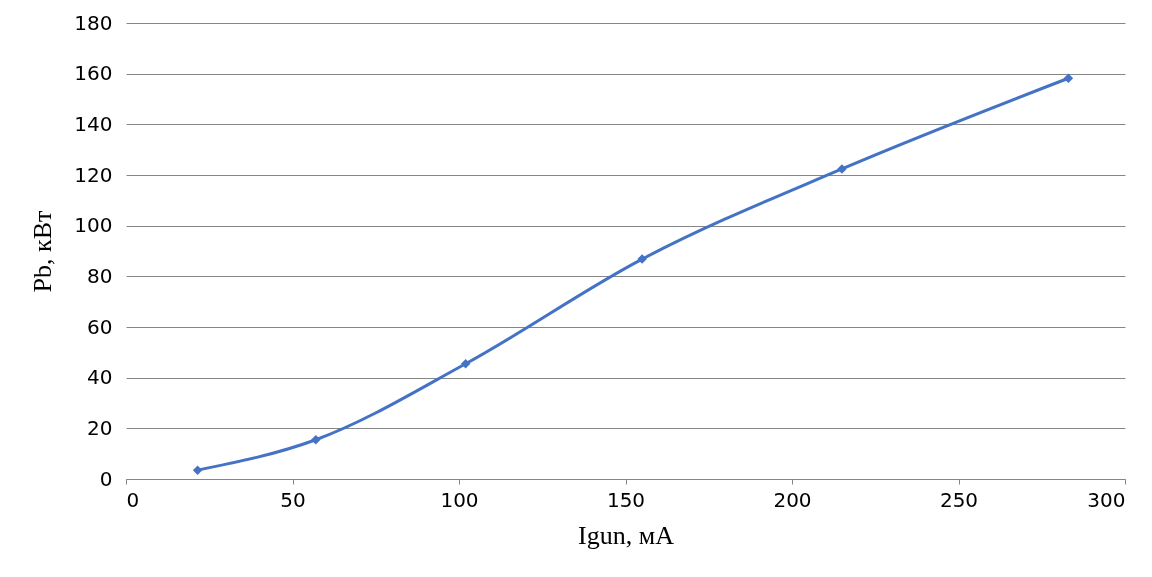  Describe the element at coordinates (293, 499) in the screenshot. I see `x-tick-label: 50` at that location.